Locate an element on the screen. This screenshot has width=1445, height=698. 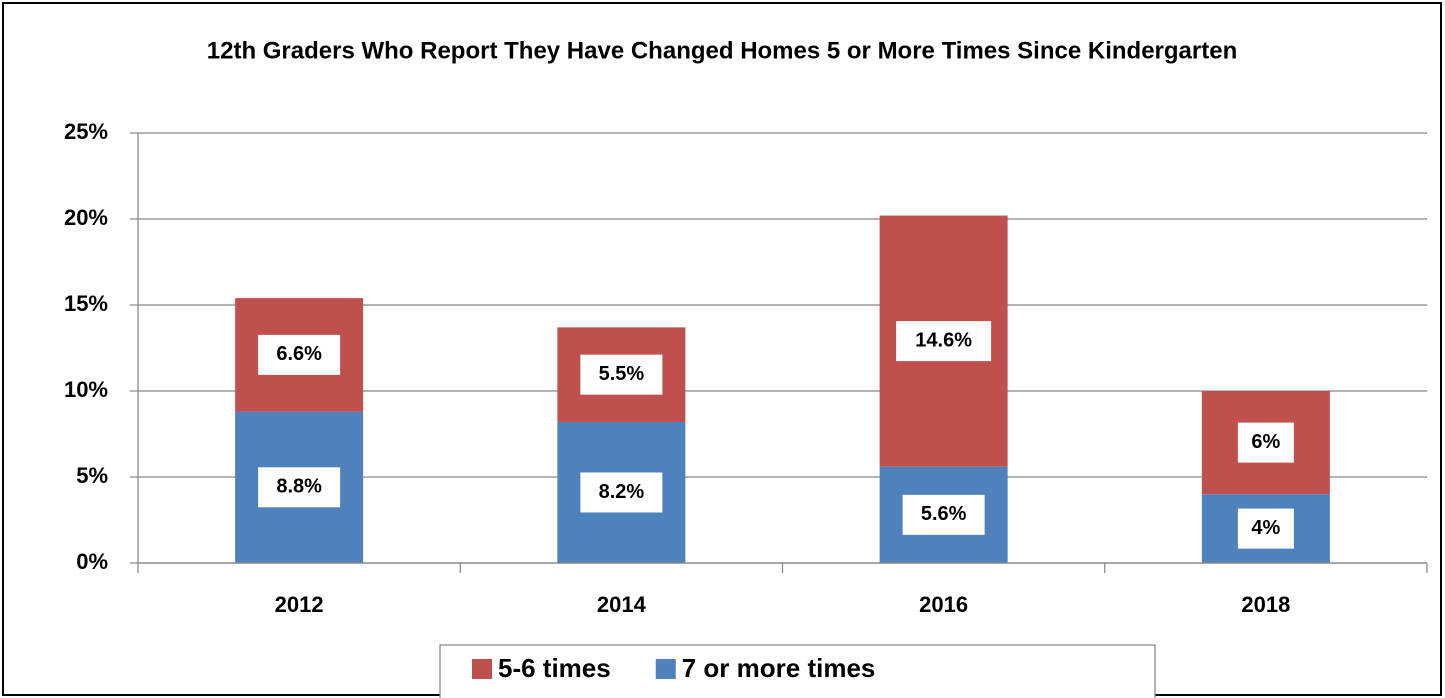
y-tick-label: 5% is located at coordinates (92, 475).